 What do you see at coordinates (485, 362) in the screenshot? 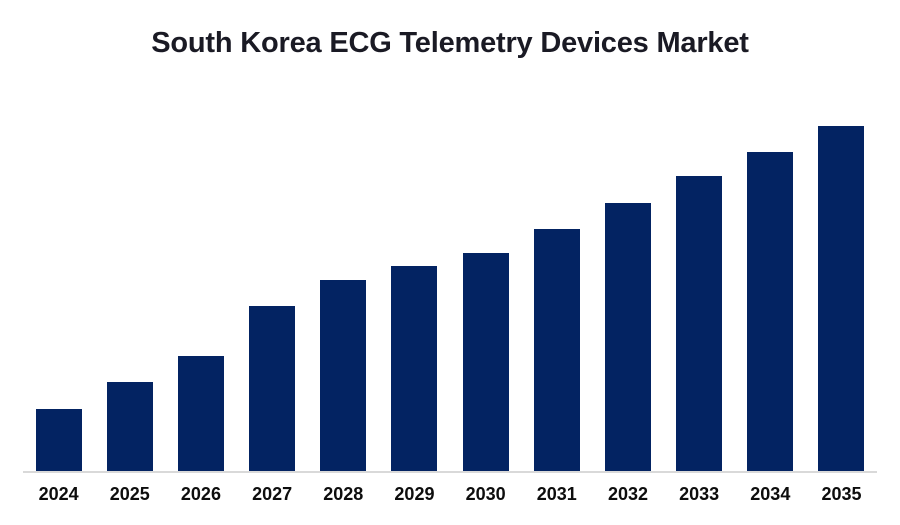
I see `bar-2030` at bounding box center [485, 362].